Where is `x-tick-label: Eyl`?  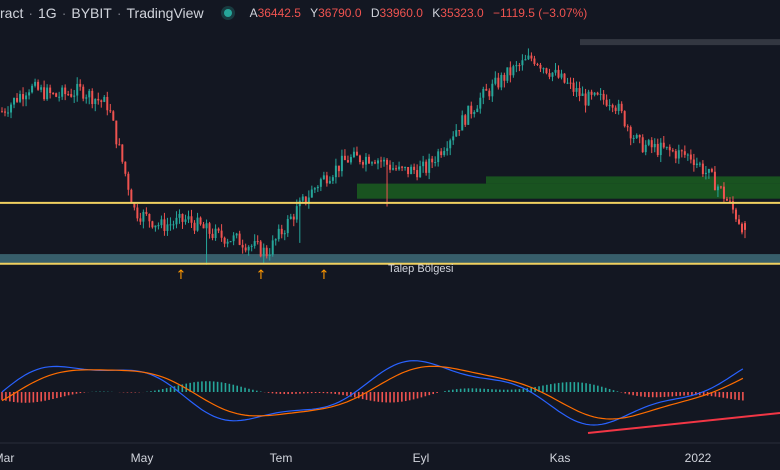
x-tick-label: Eyl is located at coordinates (421, 458).